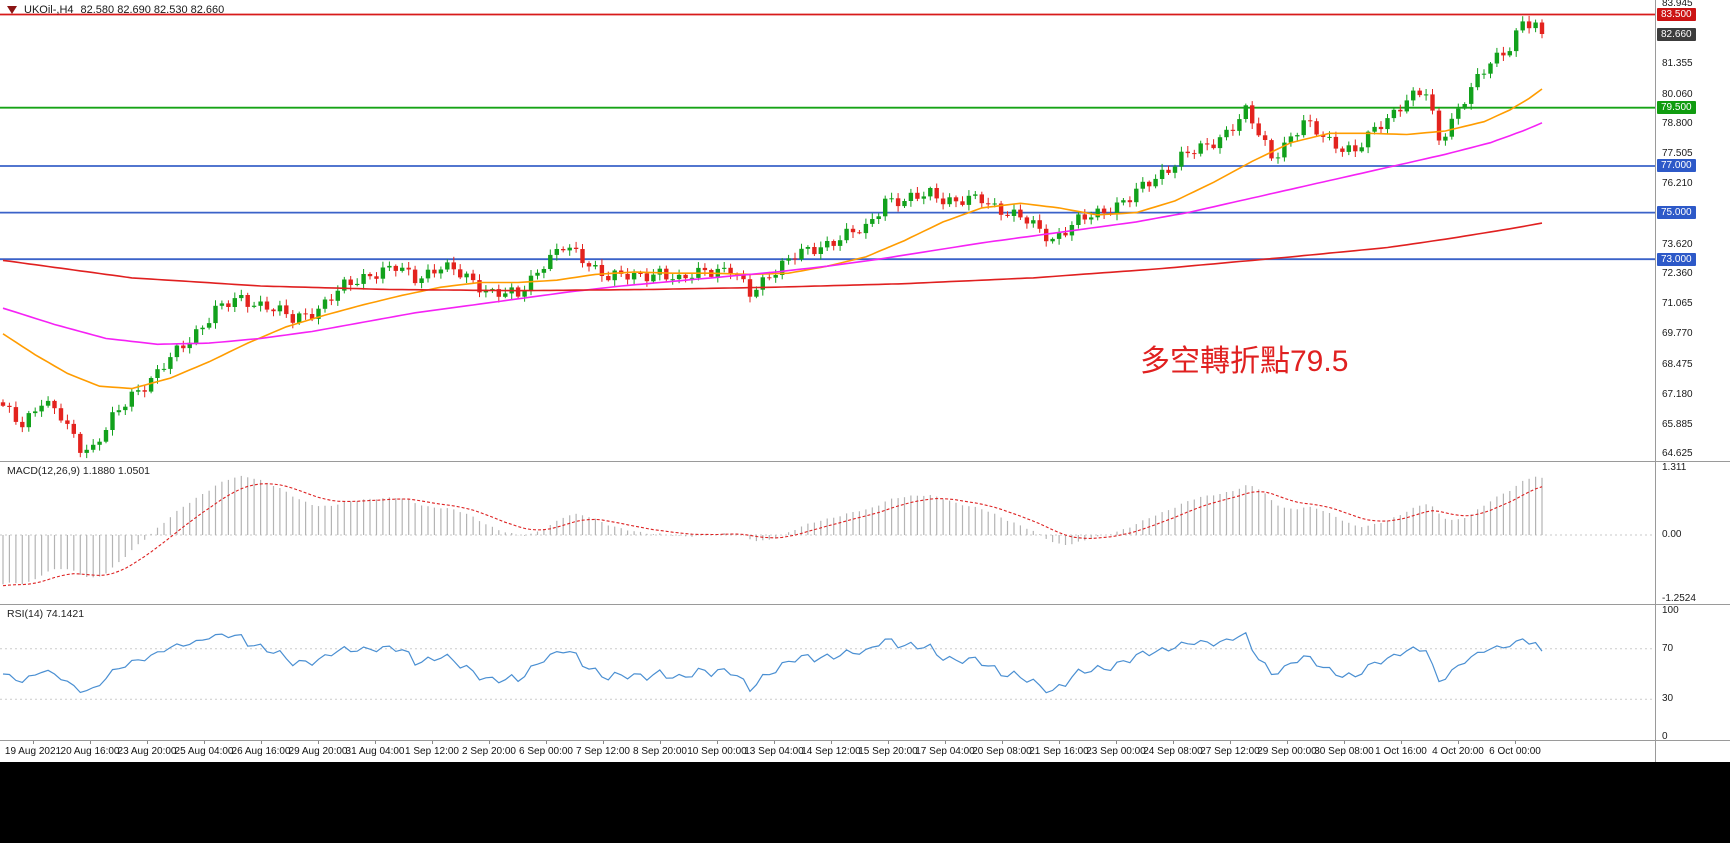 The height and width of the screenshot is (843, 1730). Describe the element at coordinates (1515, 751) in the screenshot. I see `time-axis-label: 6 Oct 00:00` at that location.